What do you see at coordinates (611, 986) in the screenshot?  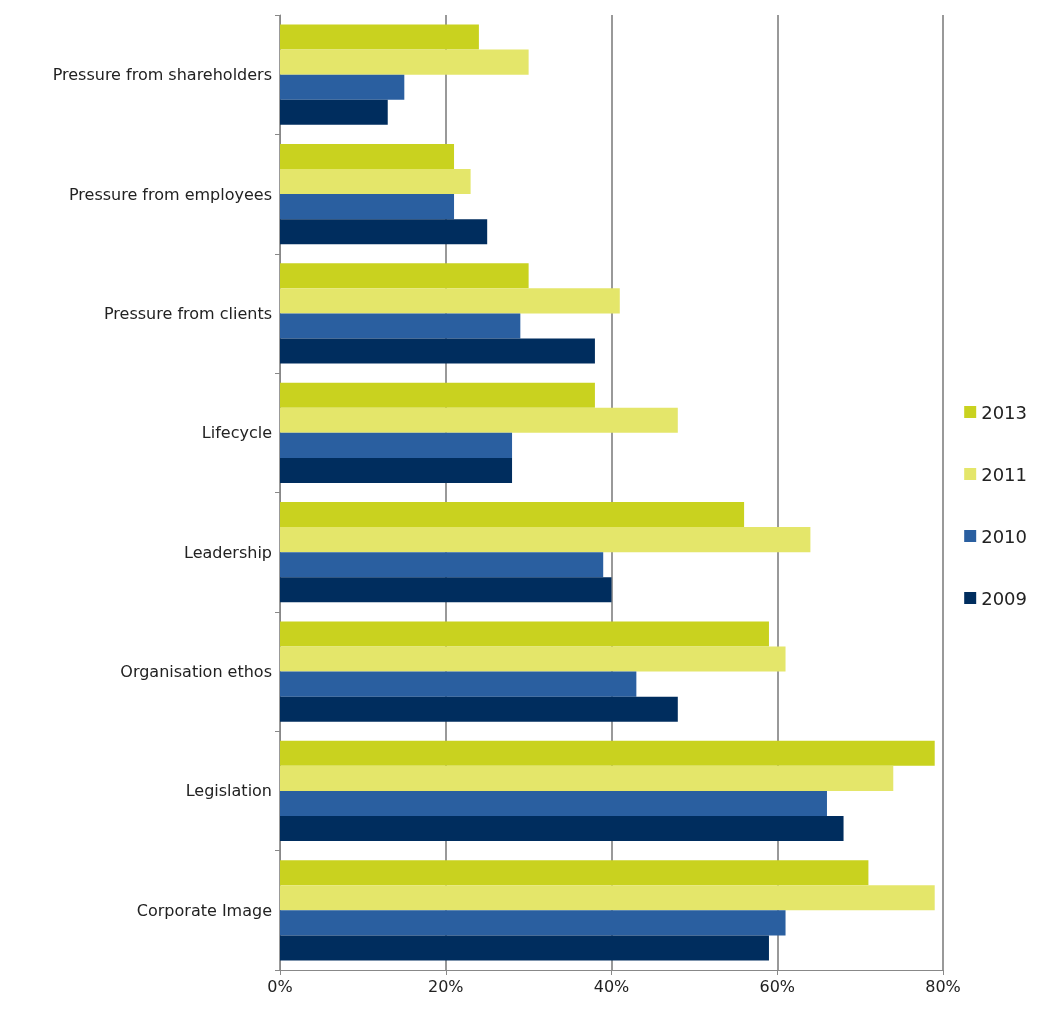 I see `x-tick-label: 40%` at bounding box center [611, 986].